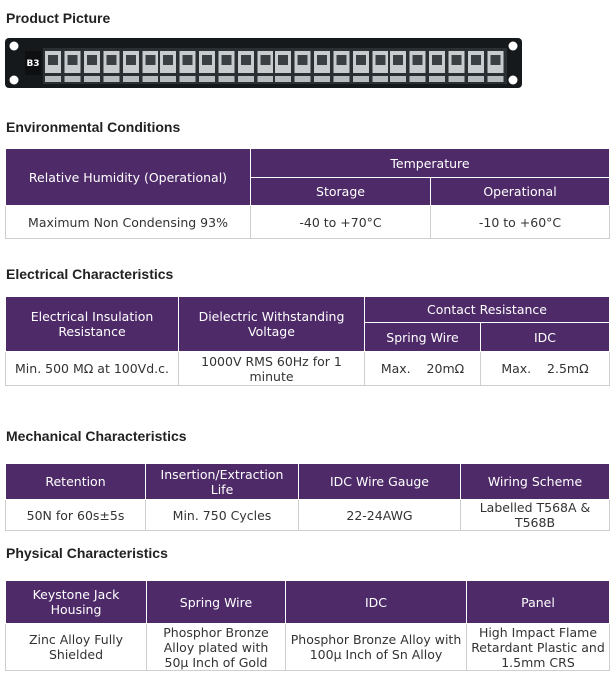  What do you see at coordinates (76, 602) in the screenshot?
I see `header-jack-housing: Keystone Jack Housing` at bounding box center [76, 602].